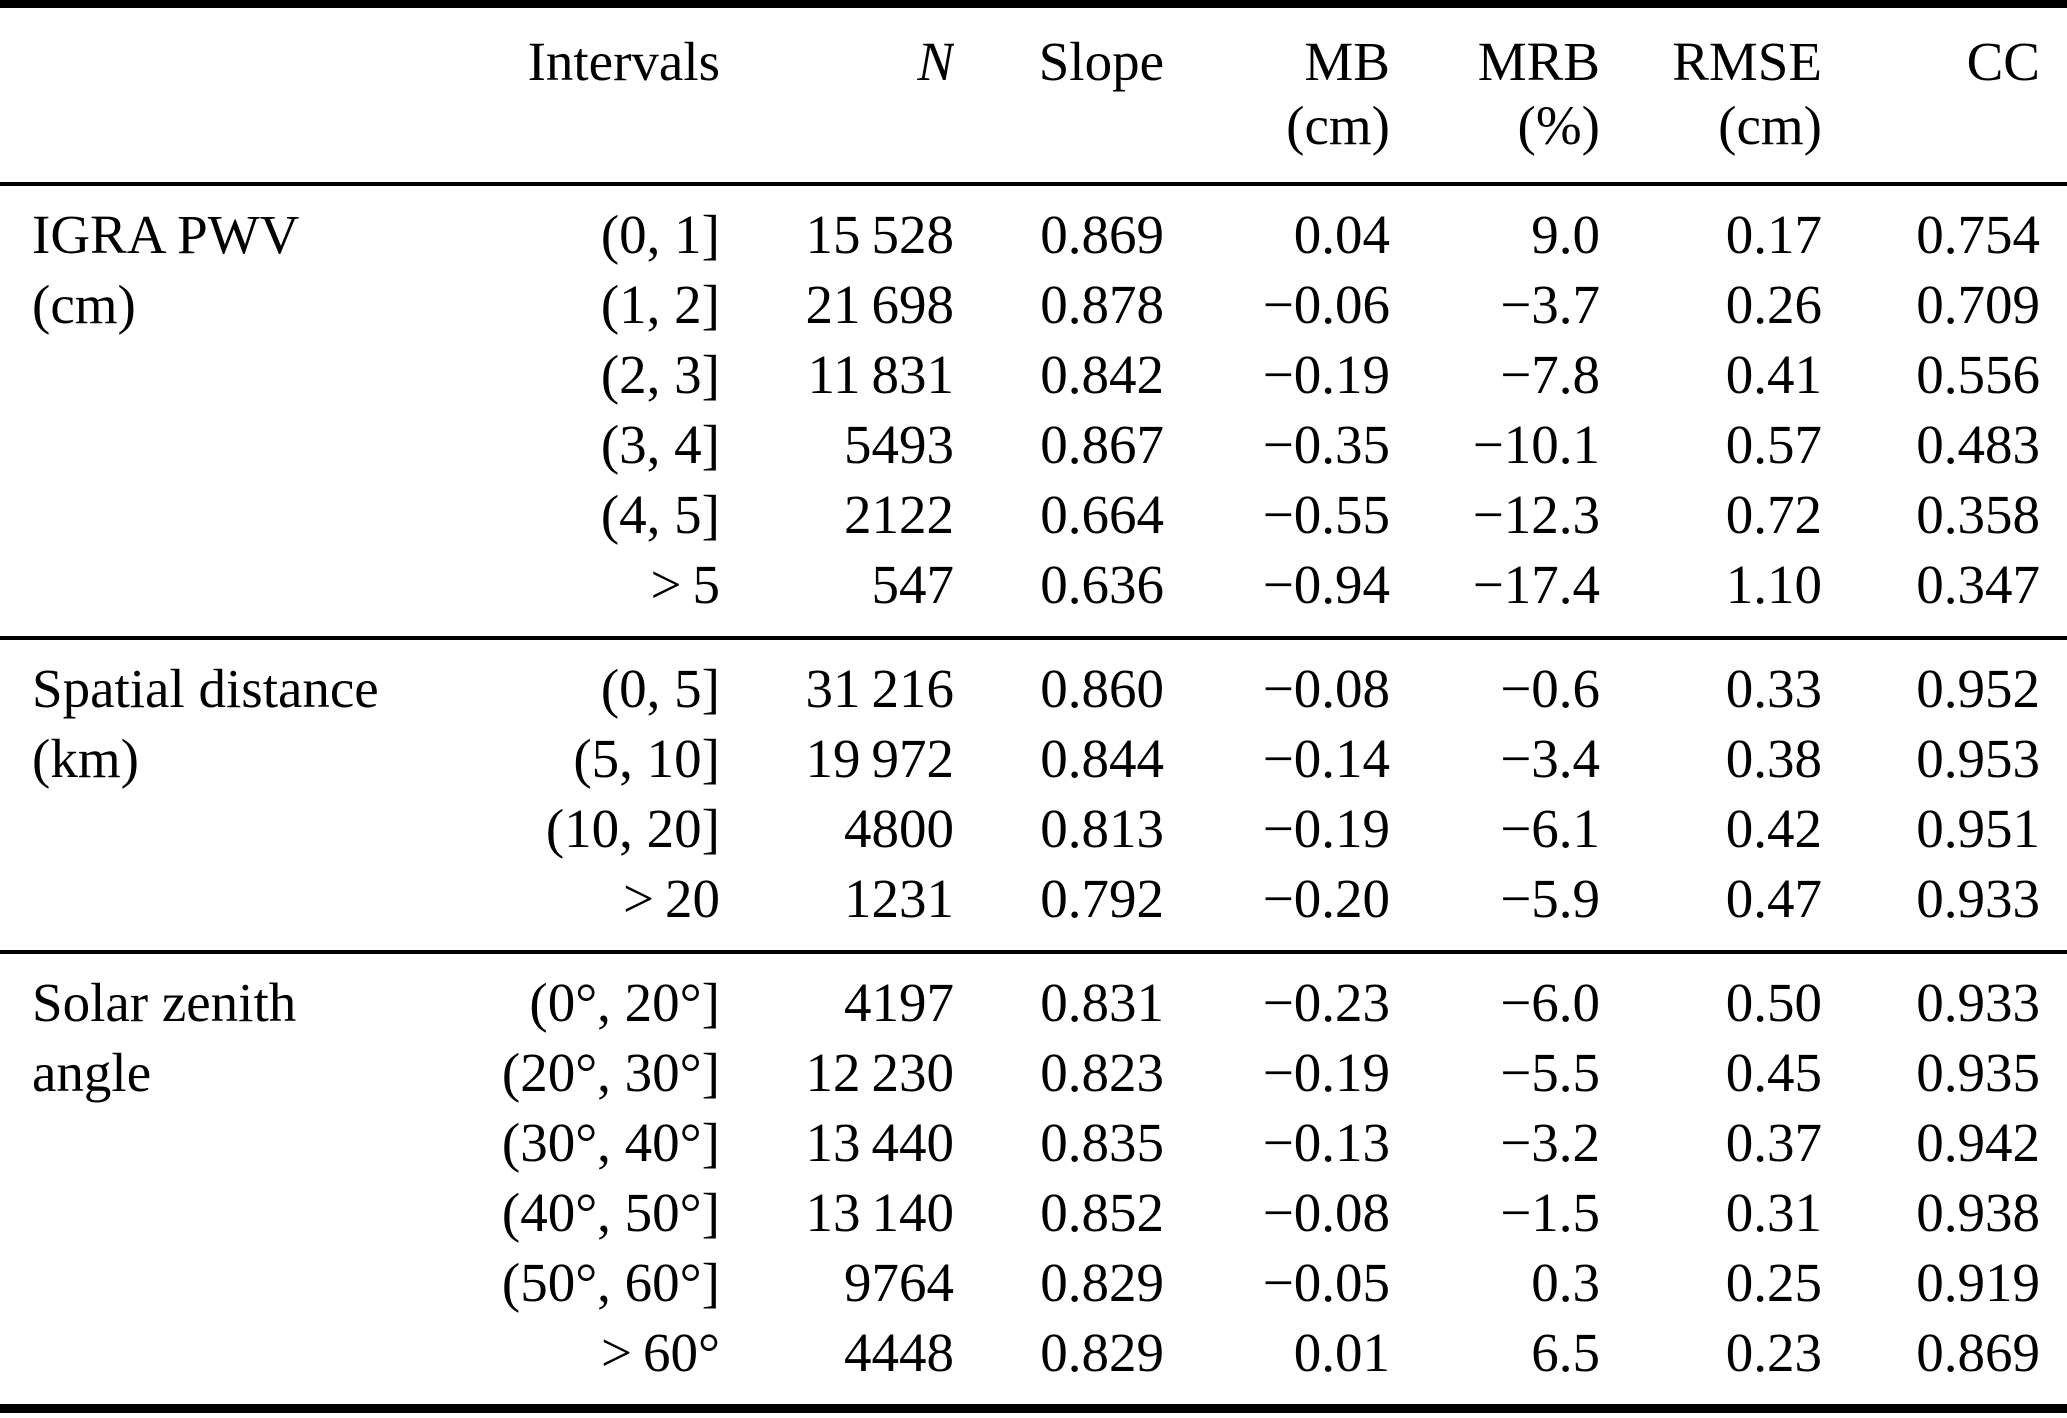  Describe the element at coordinates (84, 304) in the screenshot. I see `group-label-line2: (cm)` at that location.